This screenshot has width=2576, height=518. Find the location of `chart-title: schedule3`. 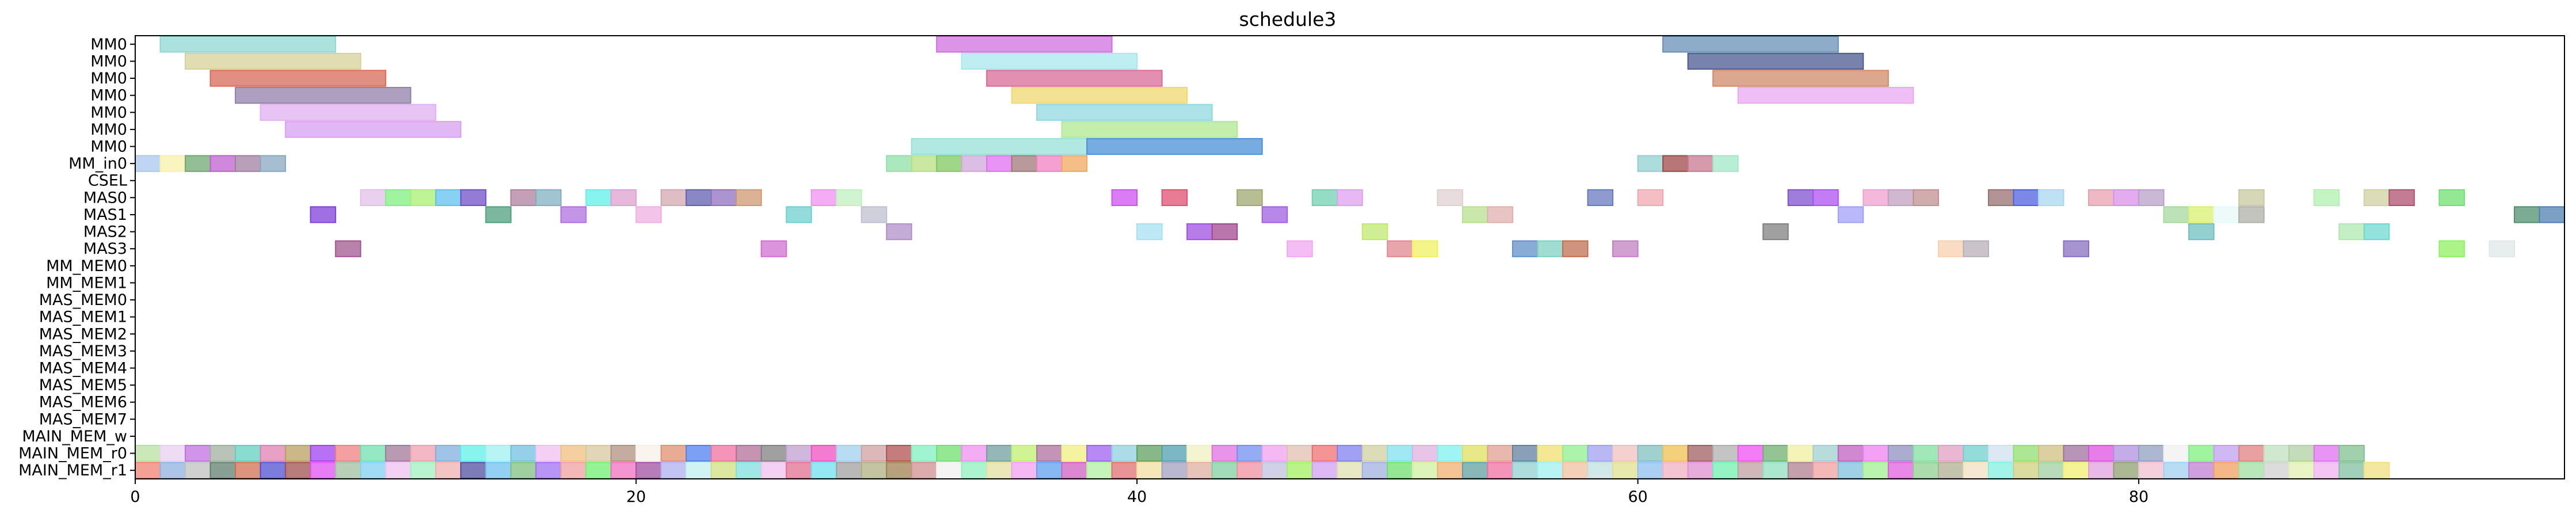

chart-title: schedule3 is located at coordinates (1288, 20).